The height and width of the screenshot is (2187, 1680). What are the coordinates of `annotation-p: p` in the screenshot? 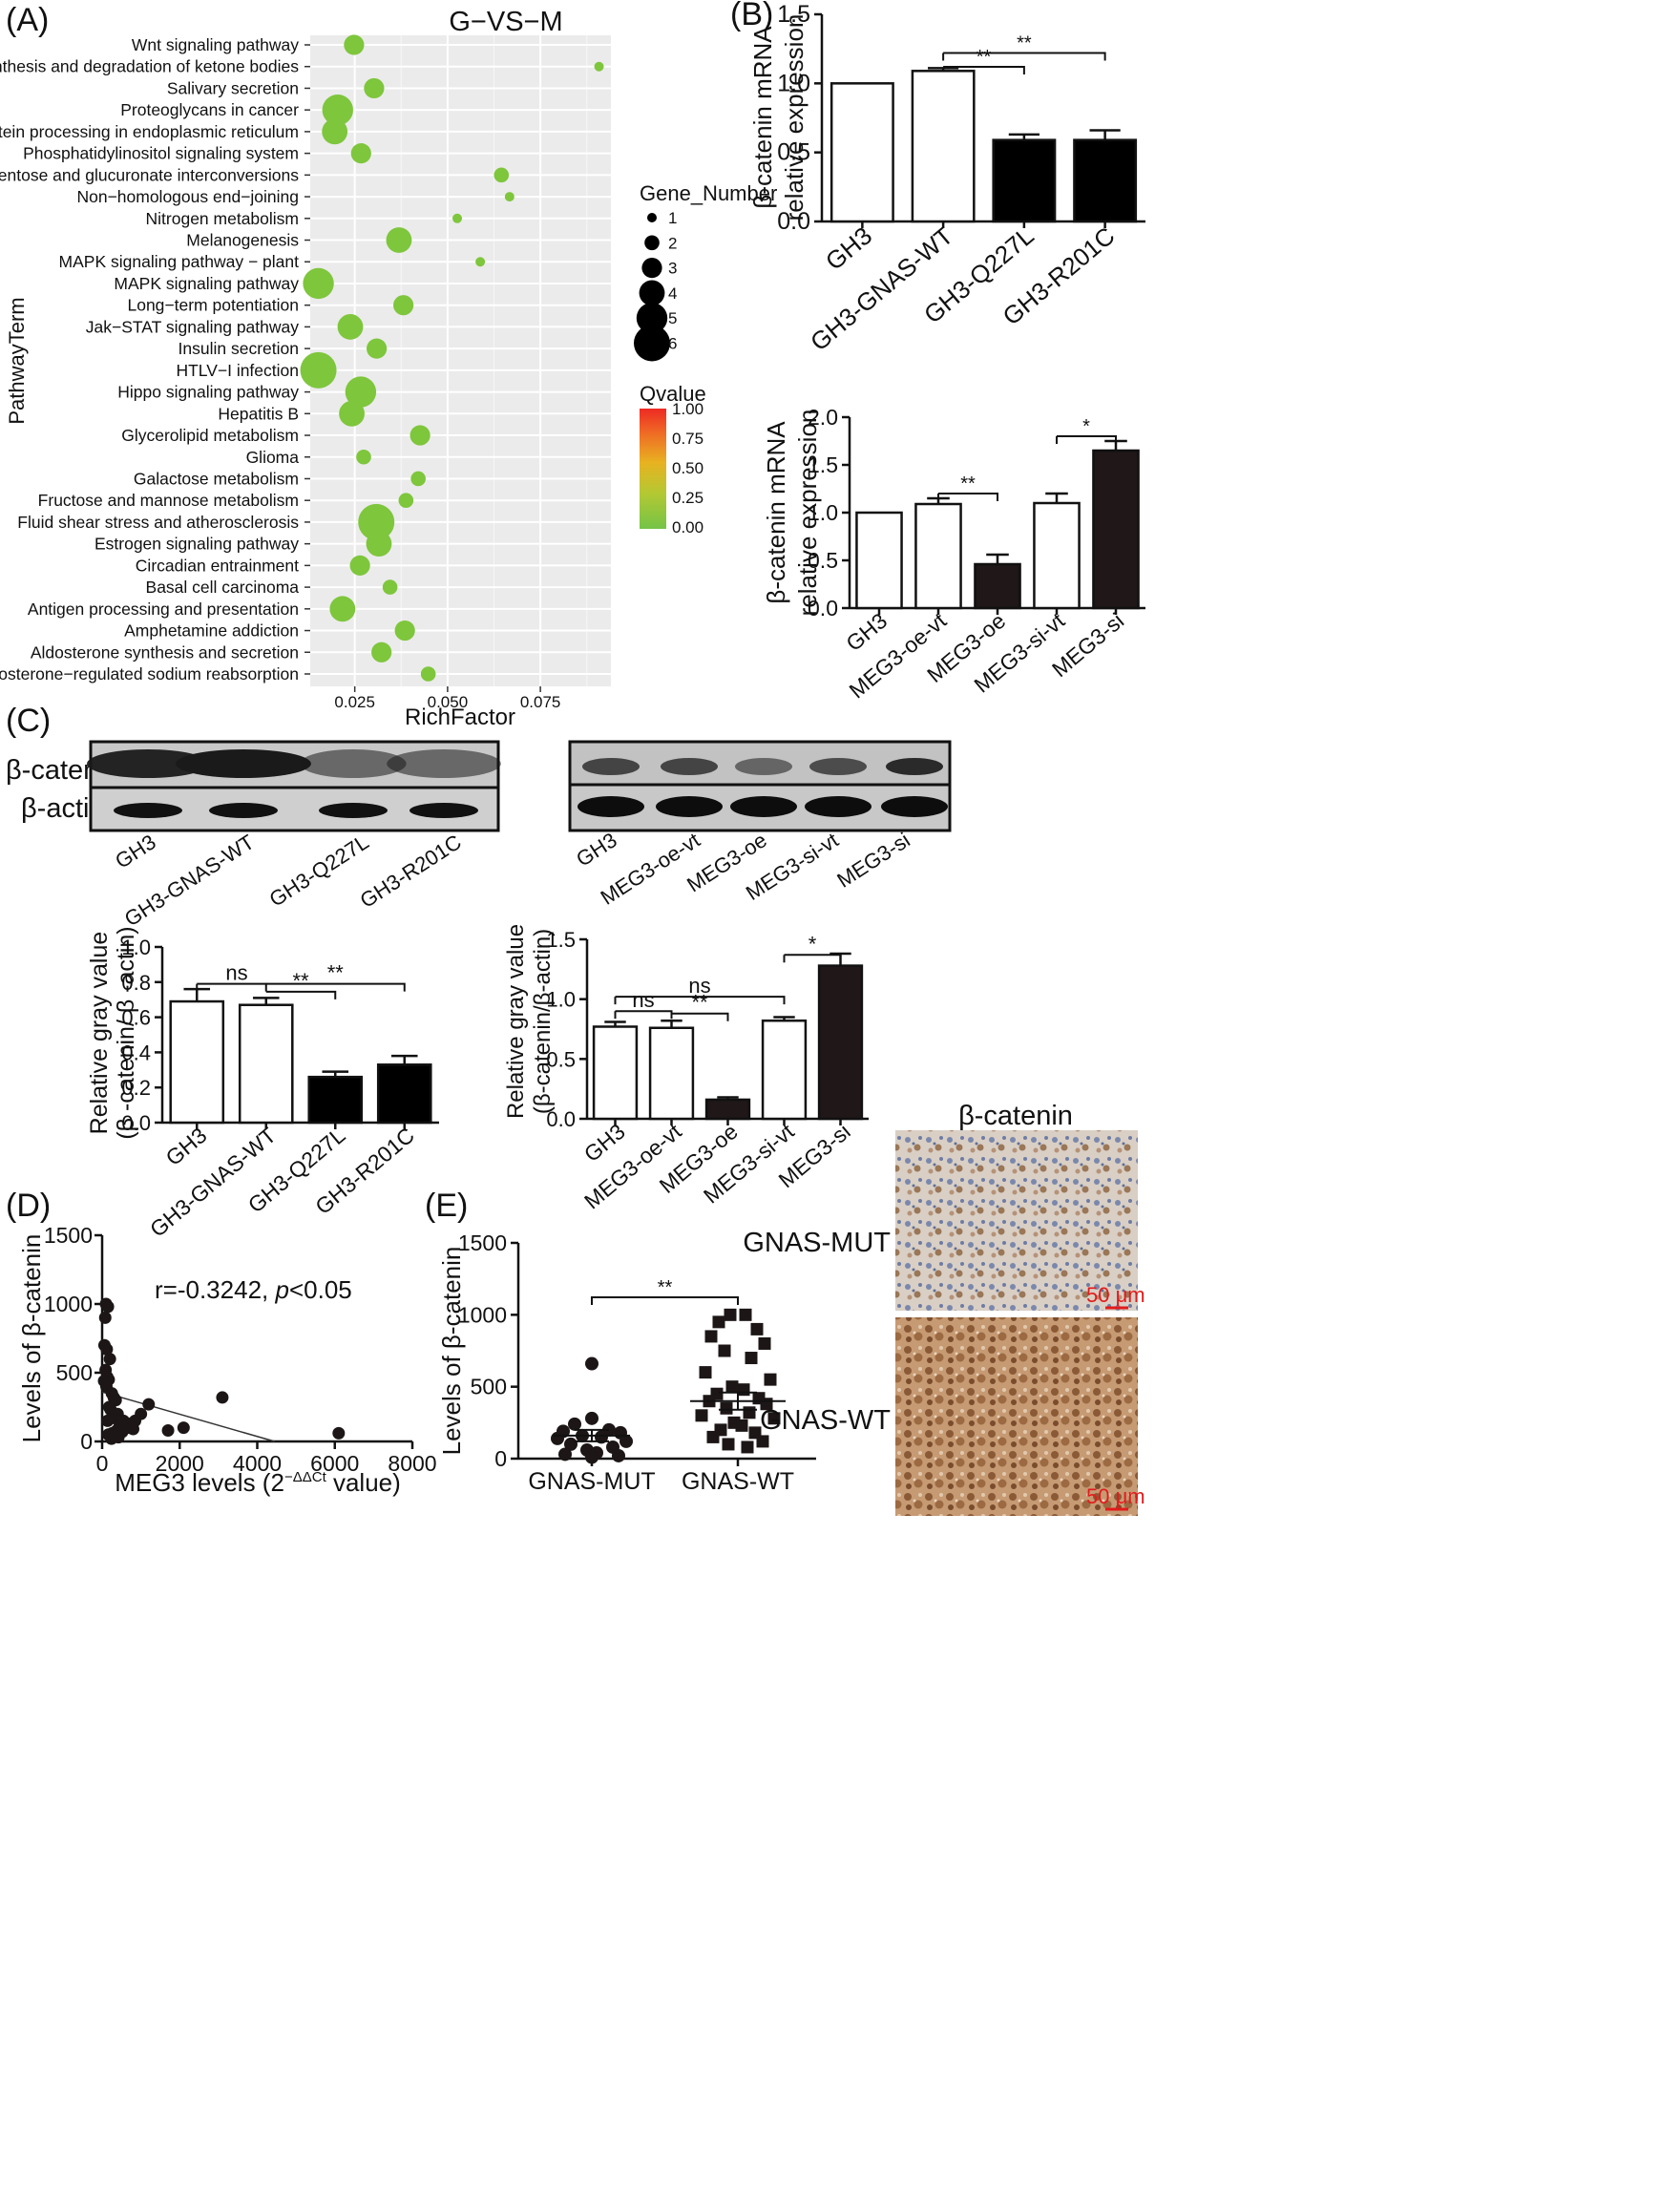 It's located at (281, 1289).